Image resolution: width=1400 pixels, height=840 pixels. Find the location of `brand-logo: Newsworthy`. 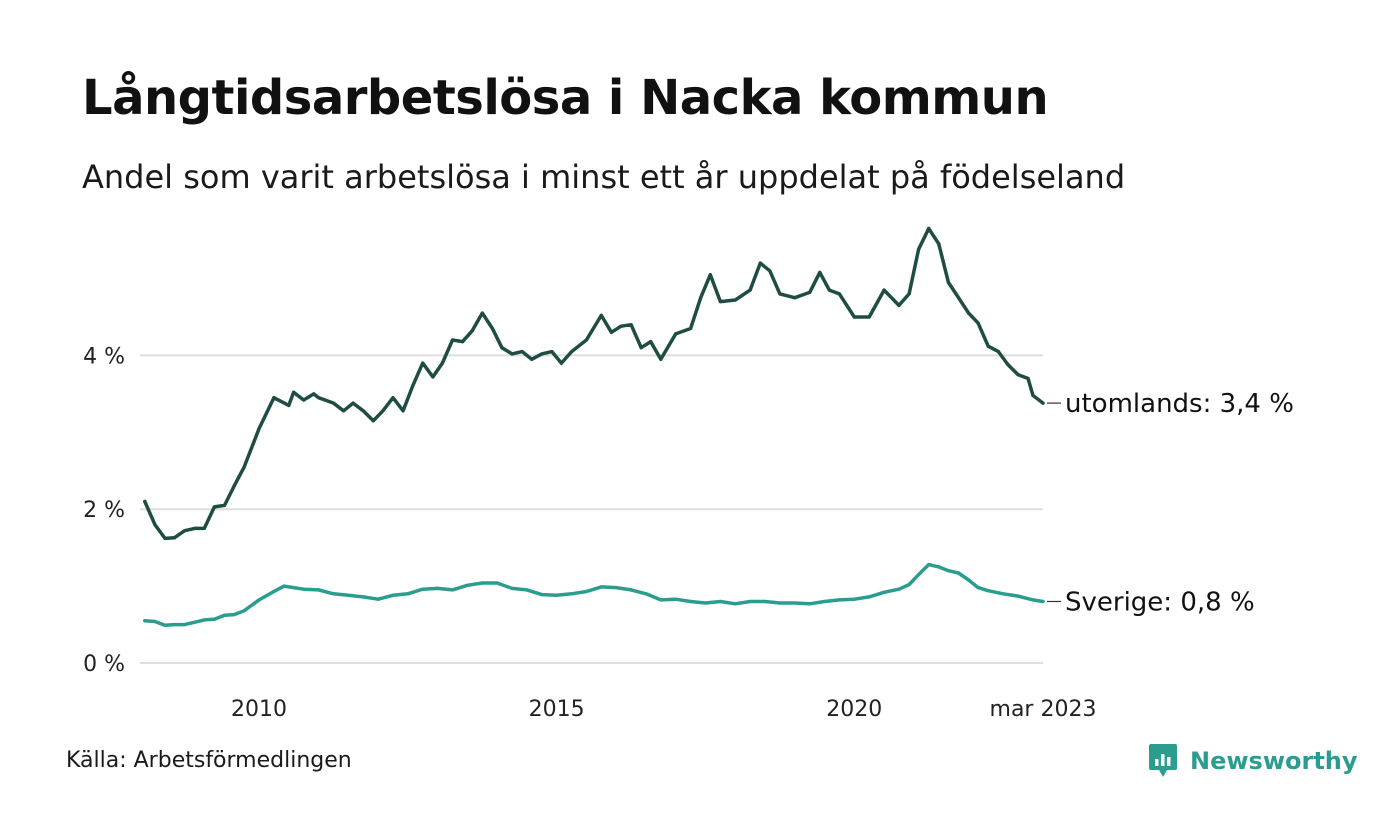

brand-logo: Newsworthy is located at coordinates (1253, 761).